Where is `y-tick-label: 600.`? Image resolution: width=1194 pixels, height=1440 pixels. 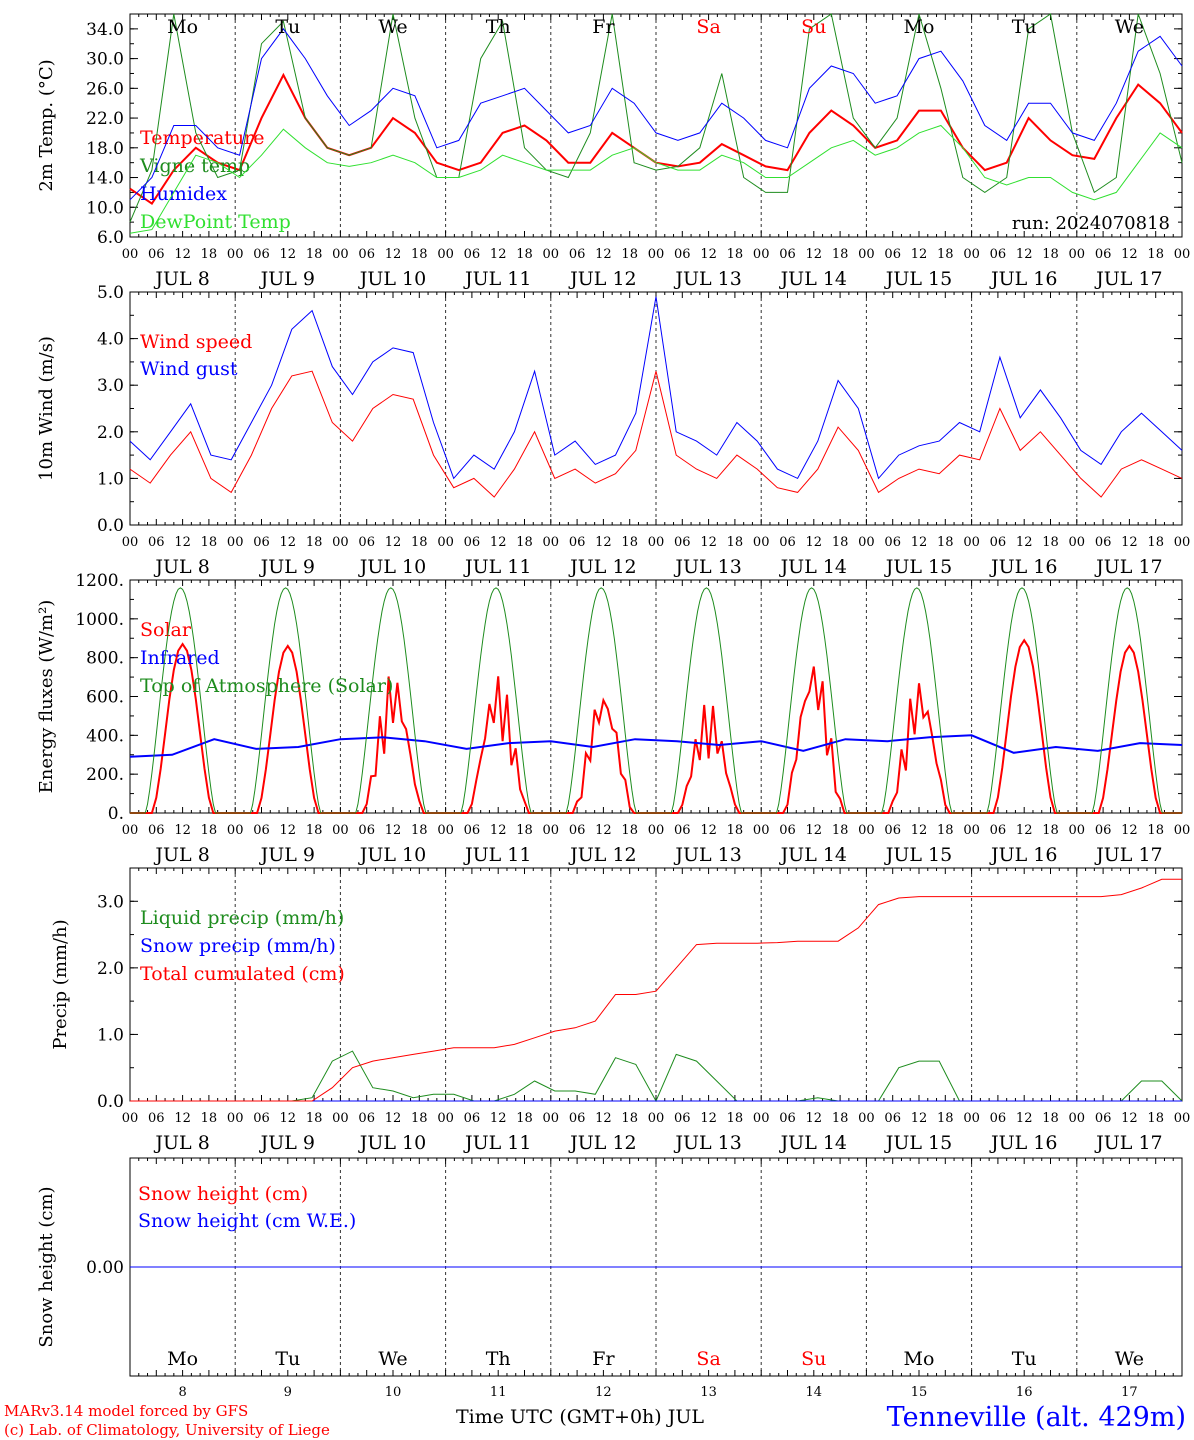
y-tick-label: 600. is located at coordinates (105, 698).